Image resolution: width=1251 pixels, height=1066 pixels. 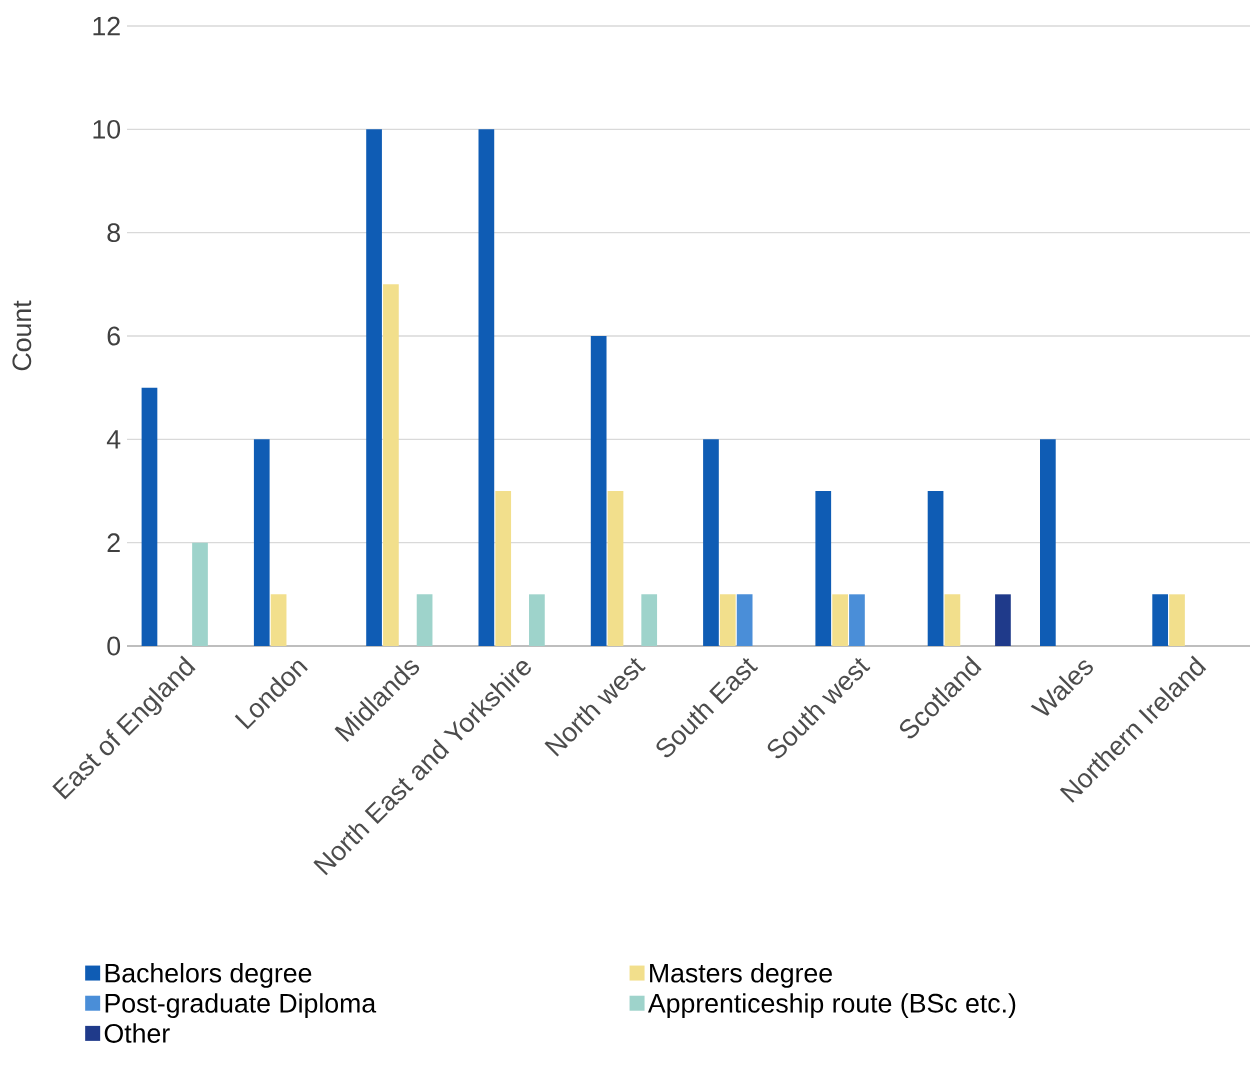 What do you see at coordinates (114, 646) in the screenshot?
I see `y-tick-label: 0` at bounding box center [114, 646].